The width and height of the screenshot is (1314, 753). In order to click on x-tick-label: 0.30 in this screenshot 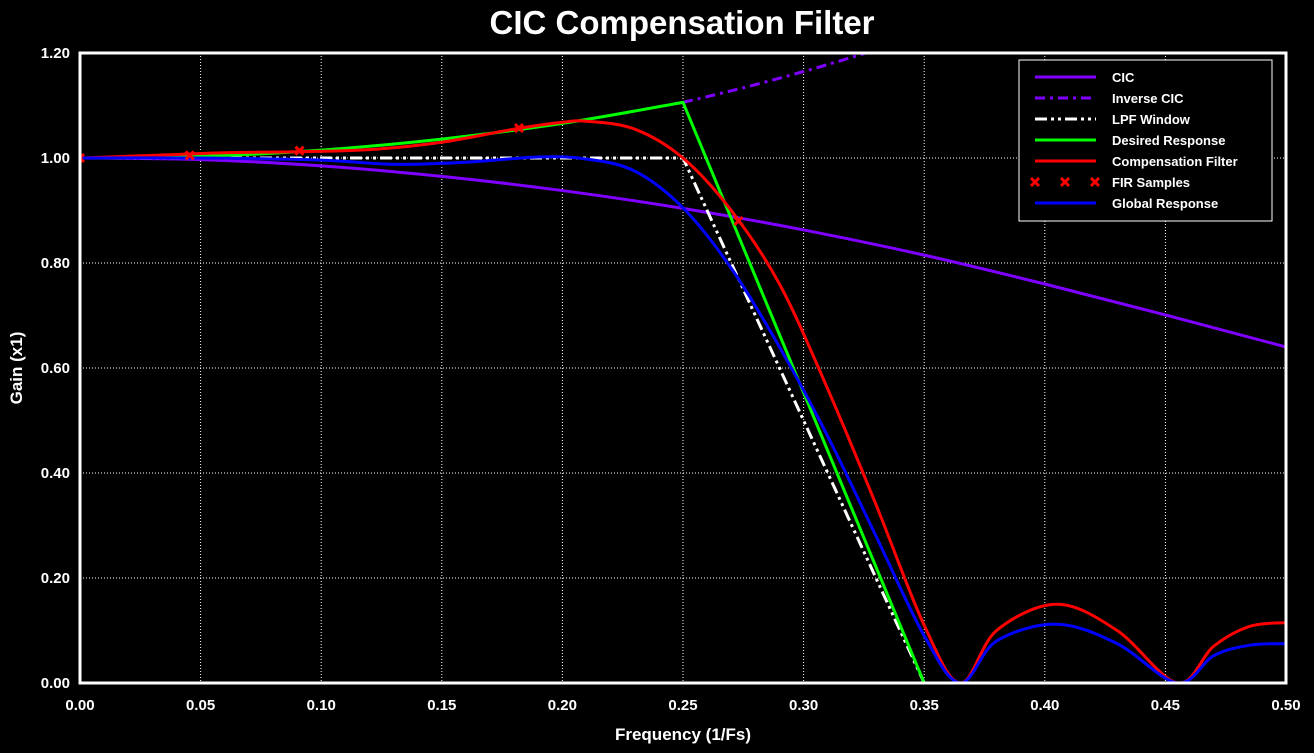, I will do `click(803, 705)`.